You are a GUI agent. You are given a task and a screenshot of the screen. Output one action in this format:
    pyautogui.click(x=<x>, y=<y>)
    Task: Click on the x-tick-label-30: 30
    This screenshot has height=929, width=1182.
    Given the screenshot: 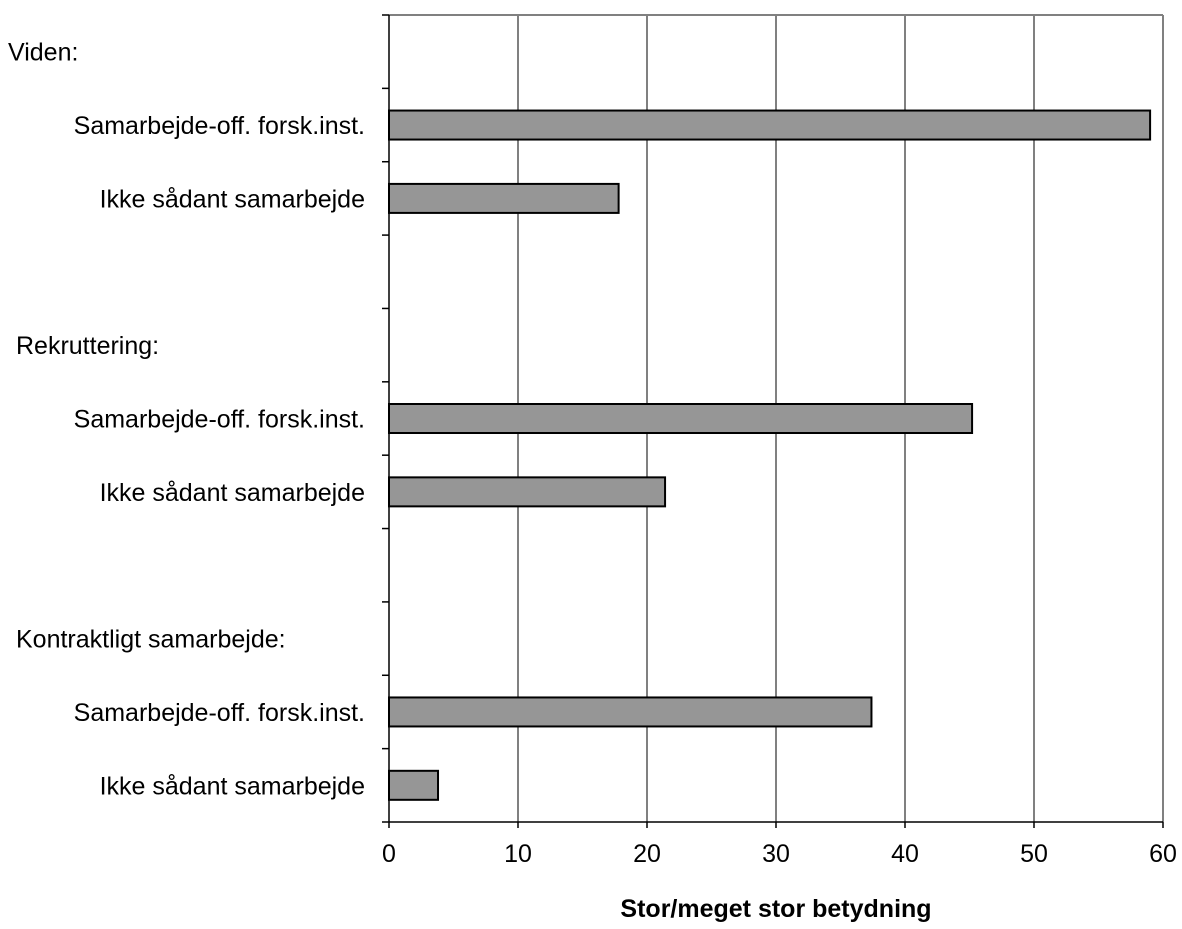 What is the action you would take?
    pyautogui.click(x=776, y=854)
    